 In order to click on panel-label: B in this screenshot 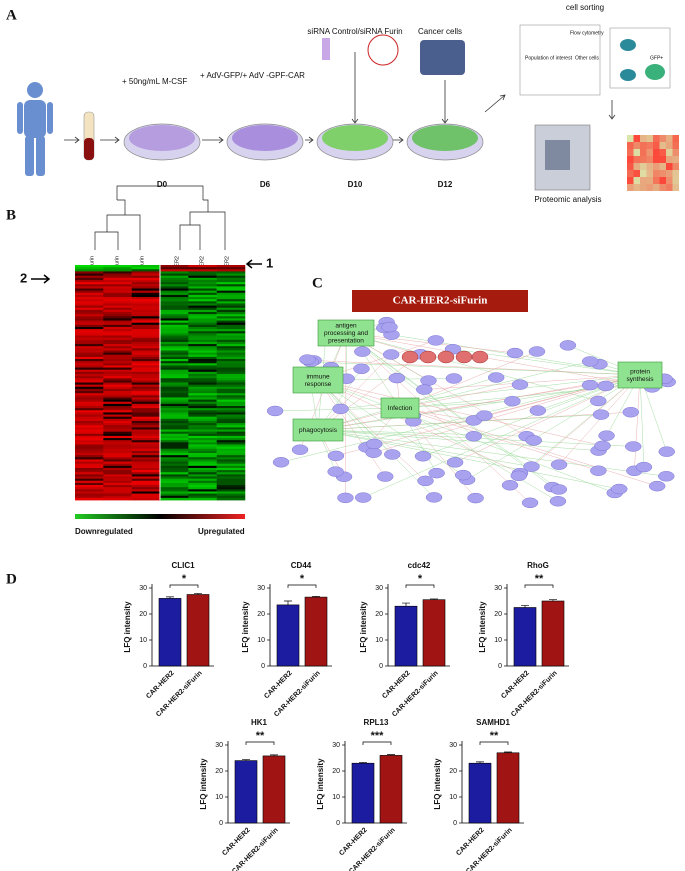, I will do `click(11, 215)`.